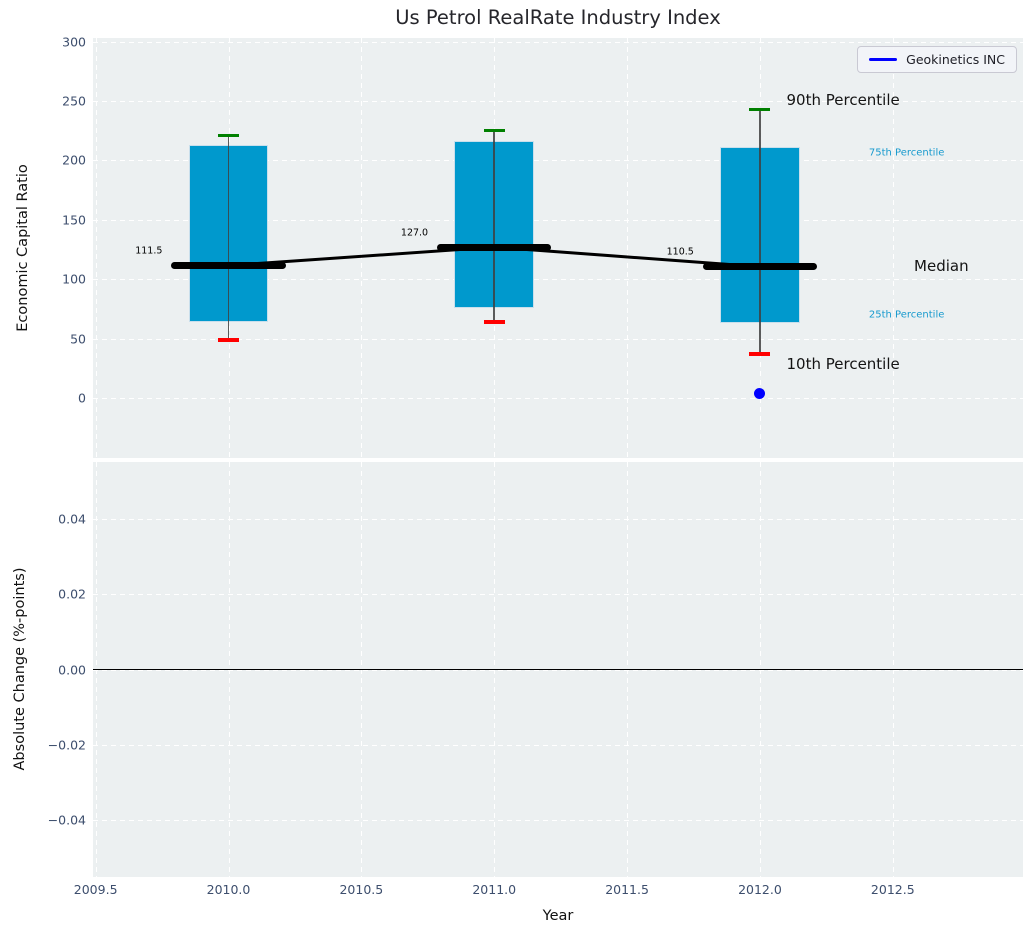 This screenshot has width=1034, height=942. What do you see at coordinates (906, 315) in the screenshot?
I see `annotation-25th-percentile: 25th Percentile` at bounding box center [906, 315].